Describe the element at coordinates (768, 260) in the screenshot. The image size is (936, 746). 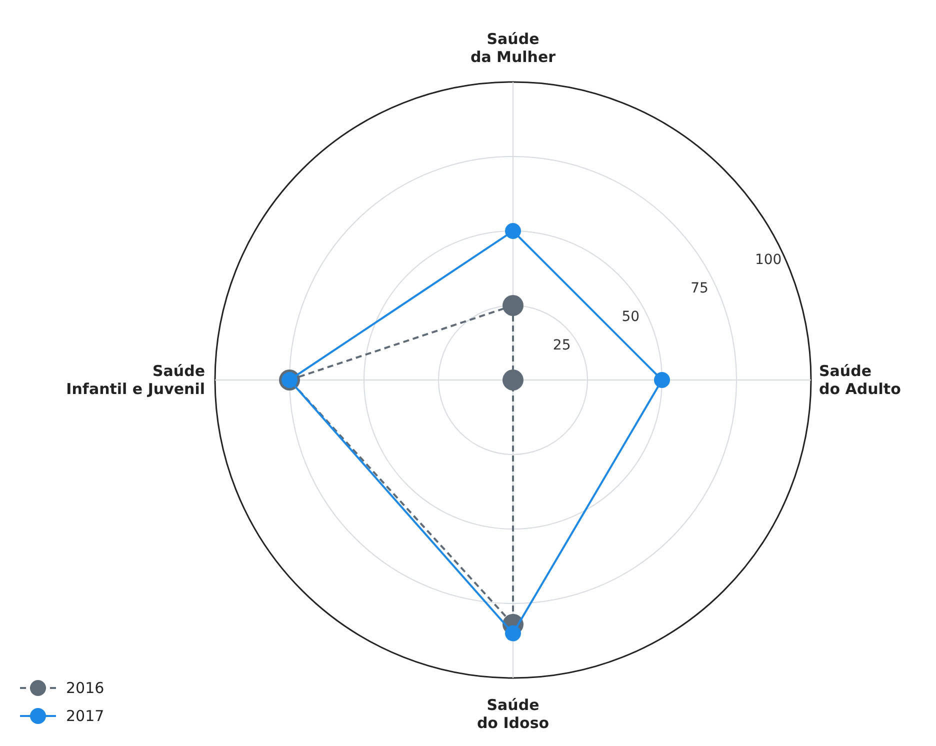
I see `y-tick-label: 100` at that location.